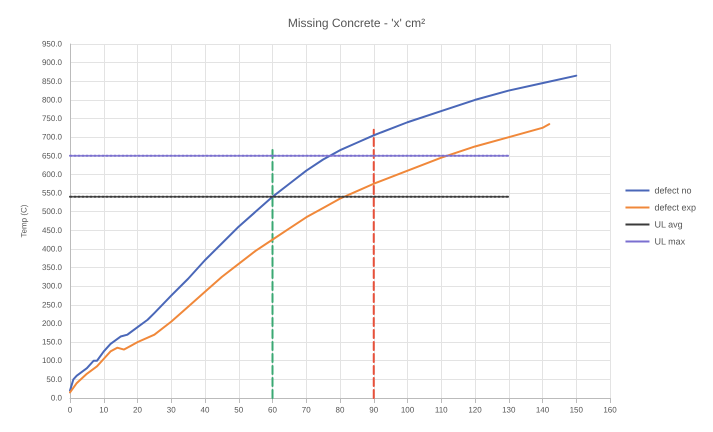 The height and width of the screenshot is (432, 713). Describe the element at coordinates (52, 361) in the screenshot. I see `y-tick-label: 100.0` at that location.